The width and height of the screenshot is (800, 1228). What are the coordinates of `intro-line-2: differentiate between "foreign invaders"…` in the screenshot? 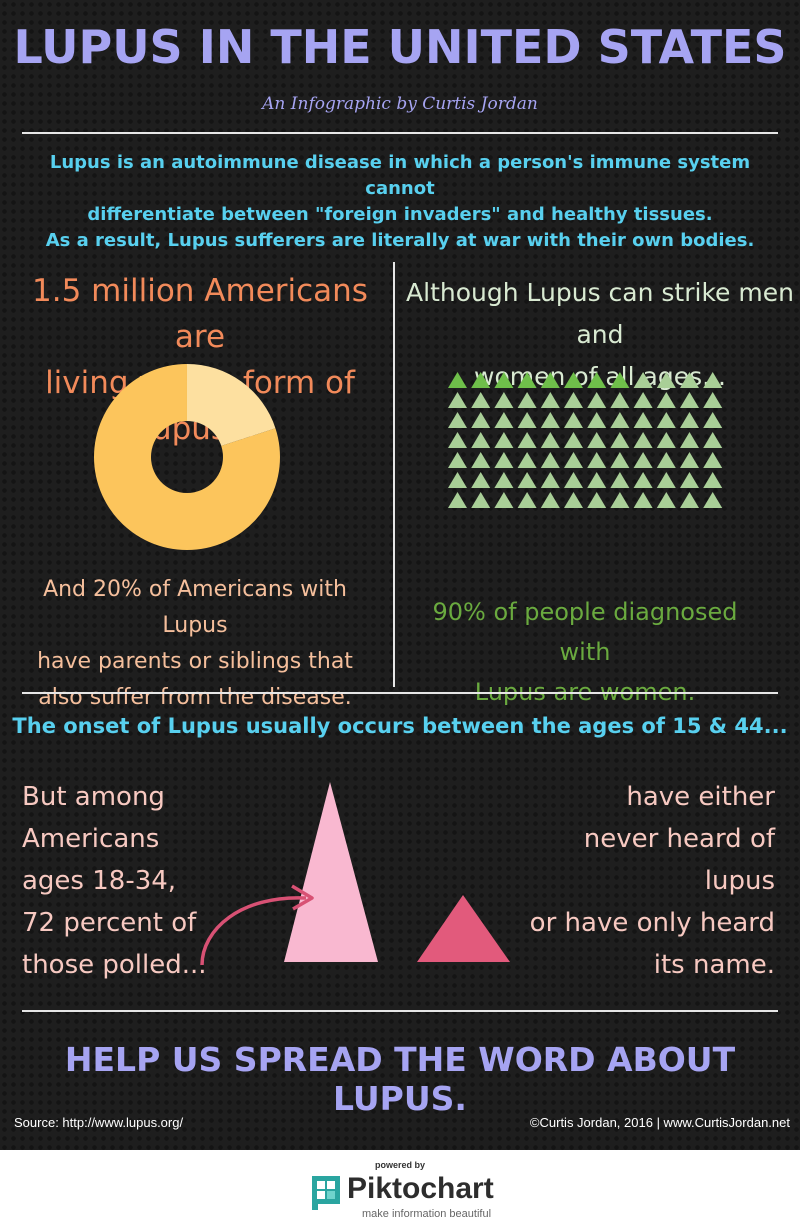 It's located at (400, 214).